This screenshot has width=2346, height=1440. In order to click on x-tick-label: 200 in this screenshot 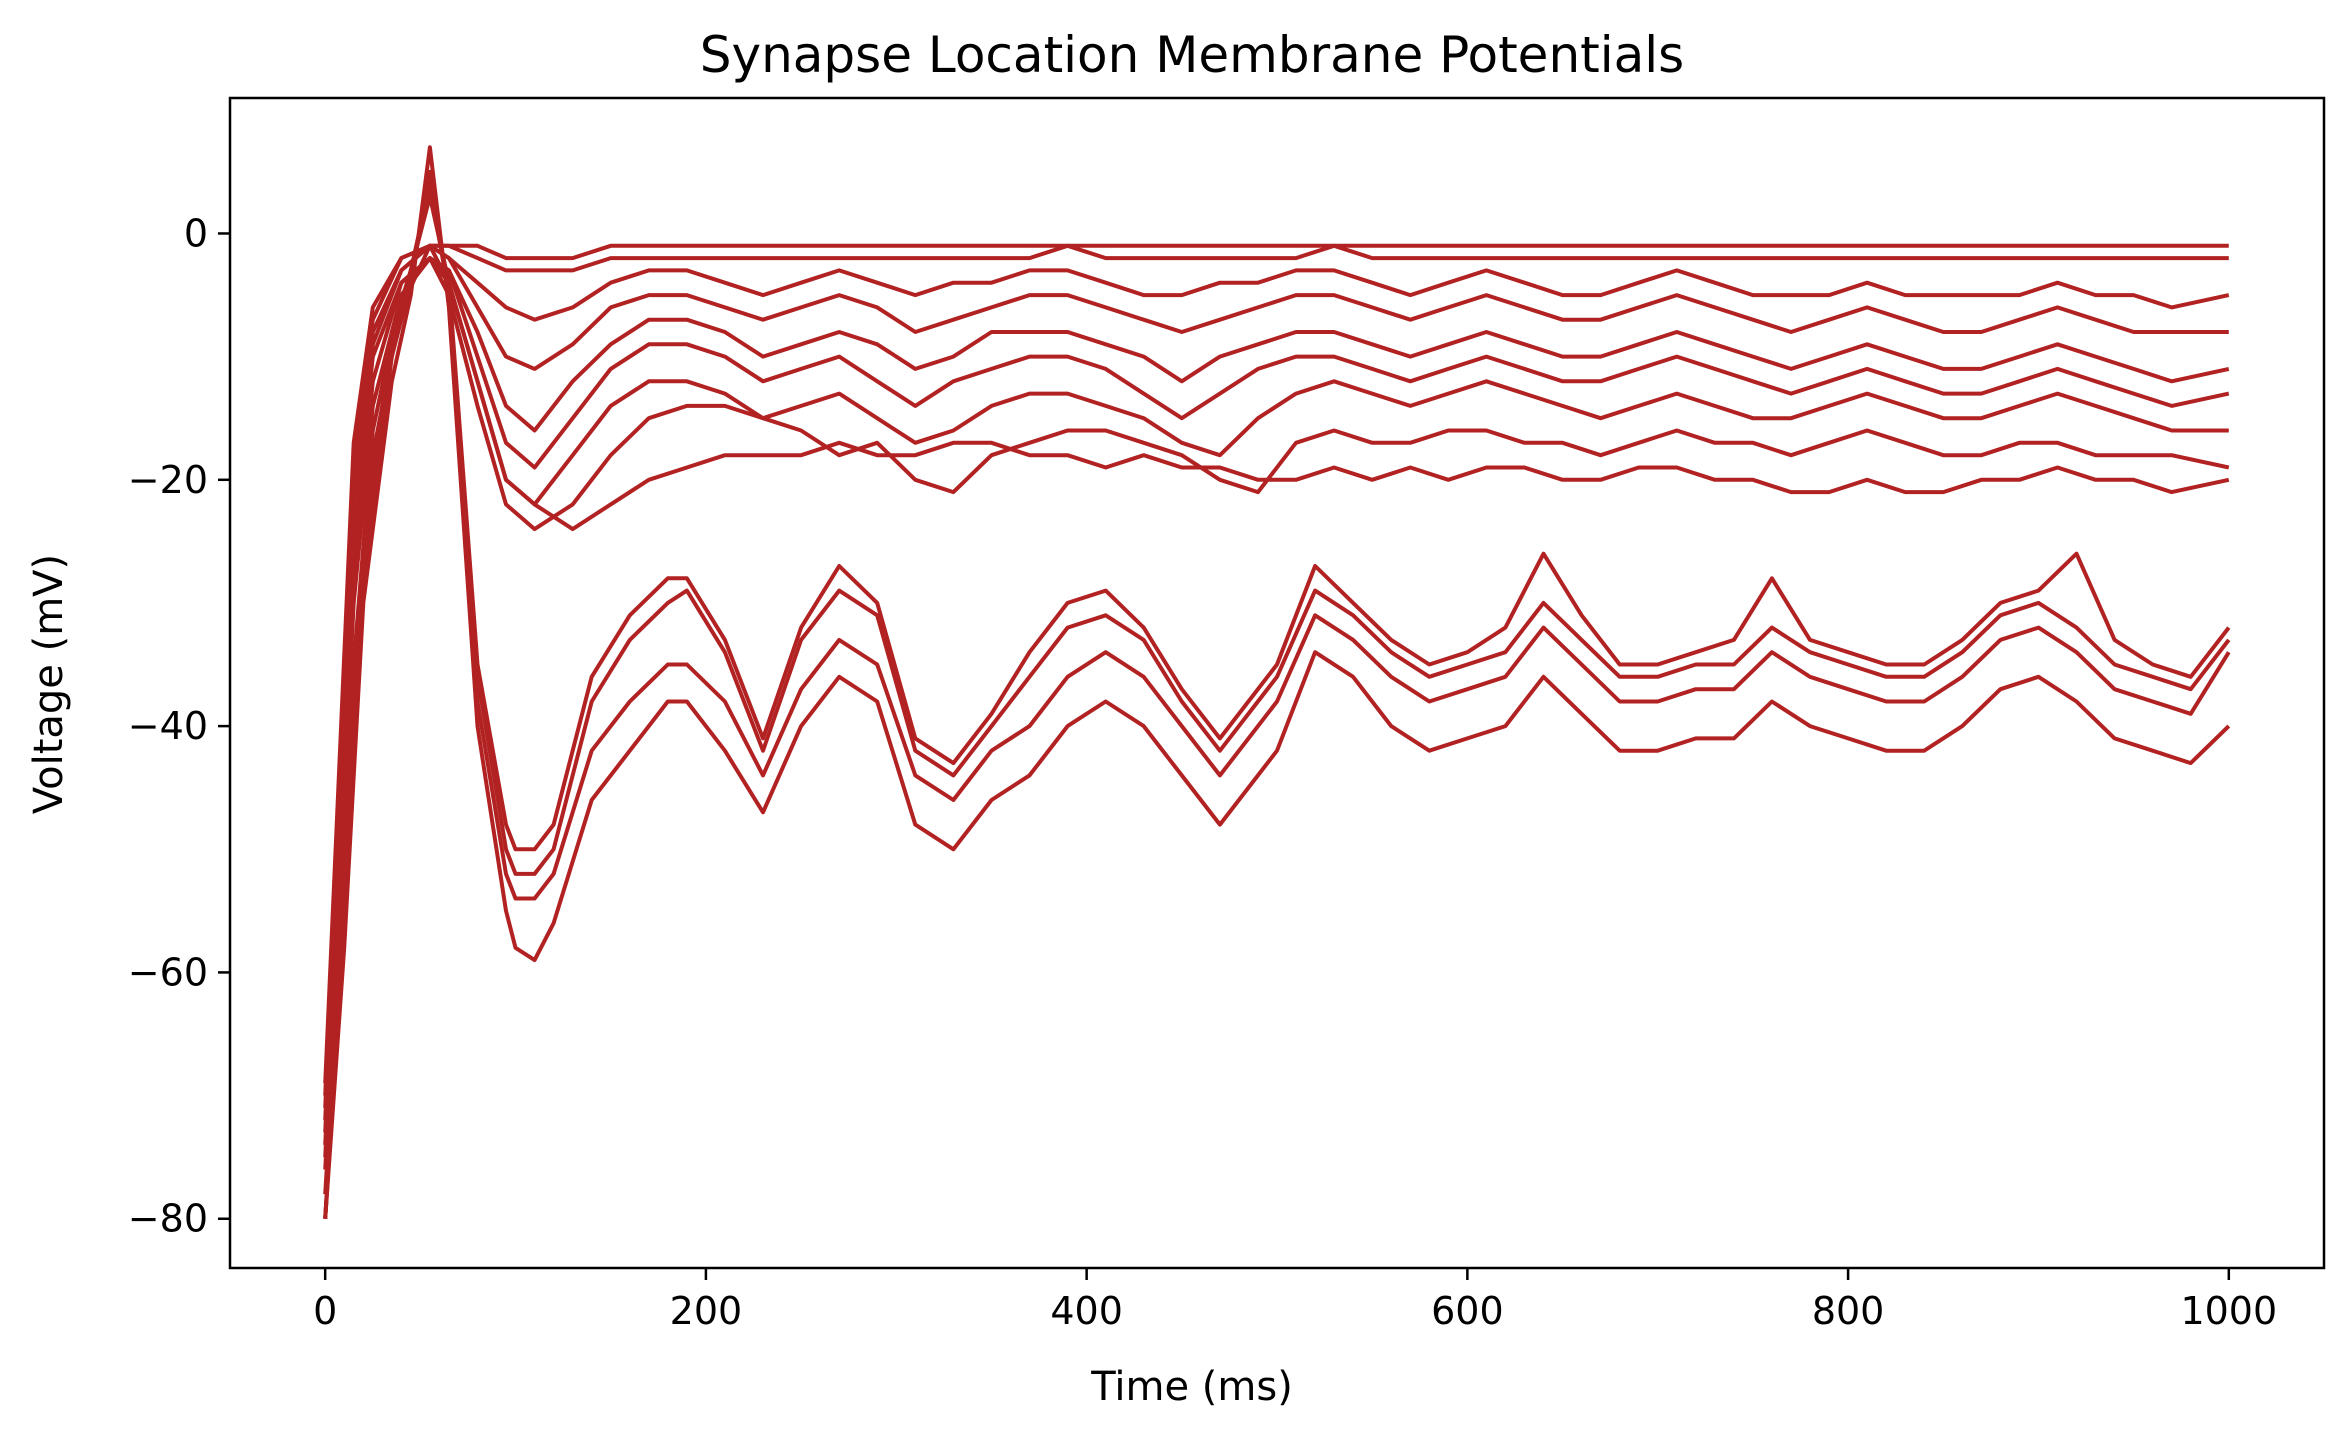, I will do `click(706, 1311)`.